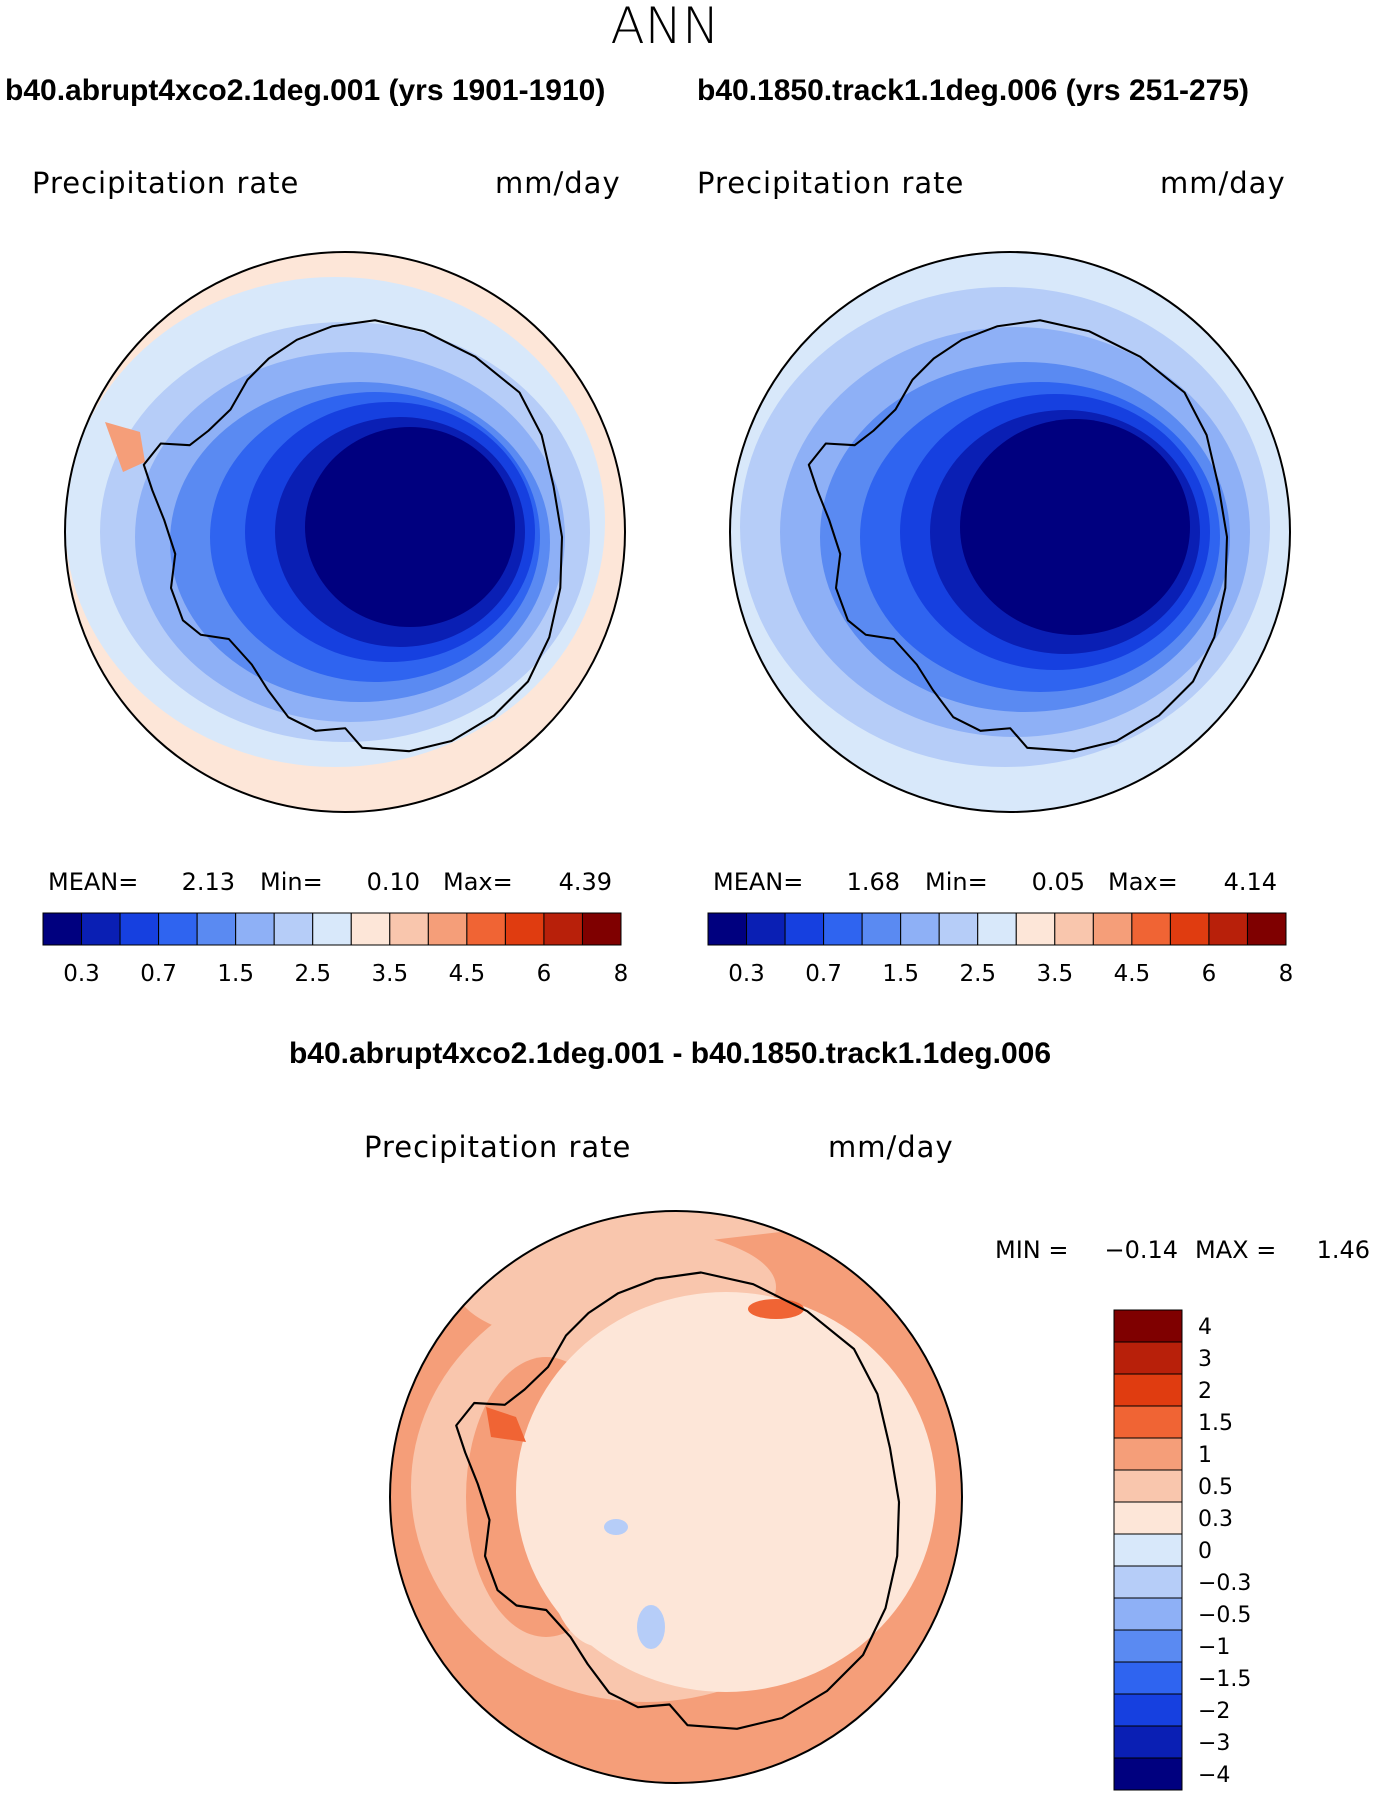 The image size is (1376, 1800). I want to click on panel-b-max-value: 4.14, so click(1250, 882).